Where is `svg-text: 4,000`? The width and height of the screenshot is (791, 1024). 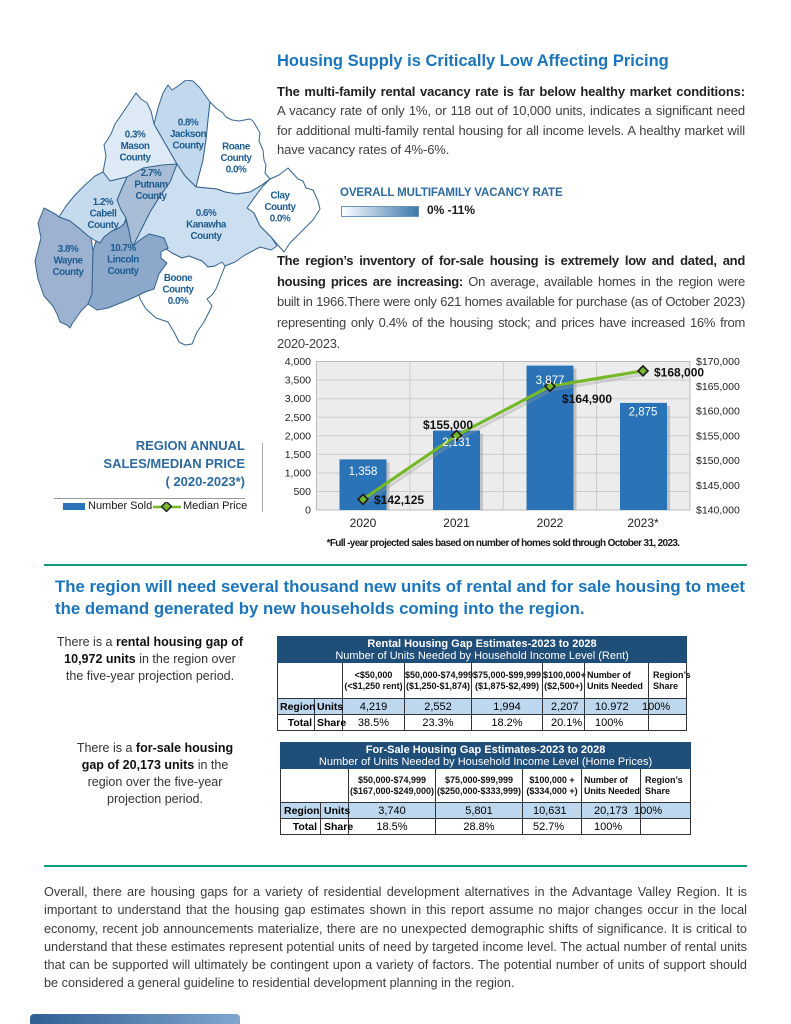 svg-text: 4,000 is located at coordinates (298, 362).